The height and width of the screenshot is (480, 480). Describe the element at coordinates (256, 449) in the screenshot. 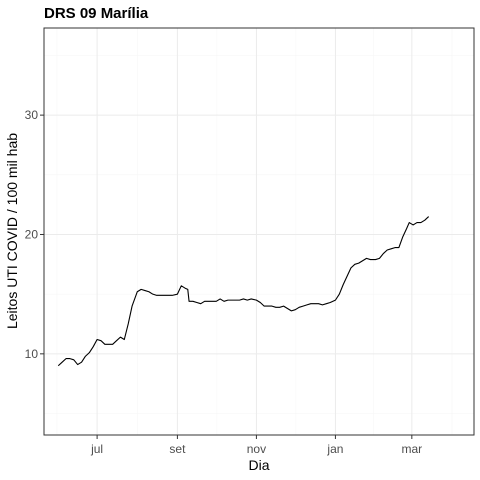

I see `x-tick-label: nov` at that location.